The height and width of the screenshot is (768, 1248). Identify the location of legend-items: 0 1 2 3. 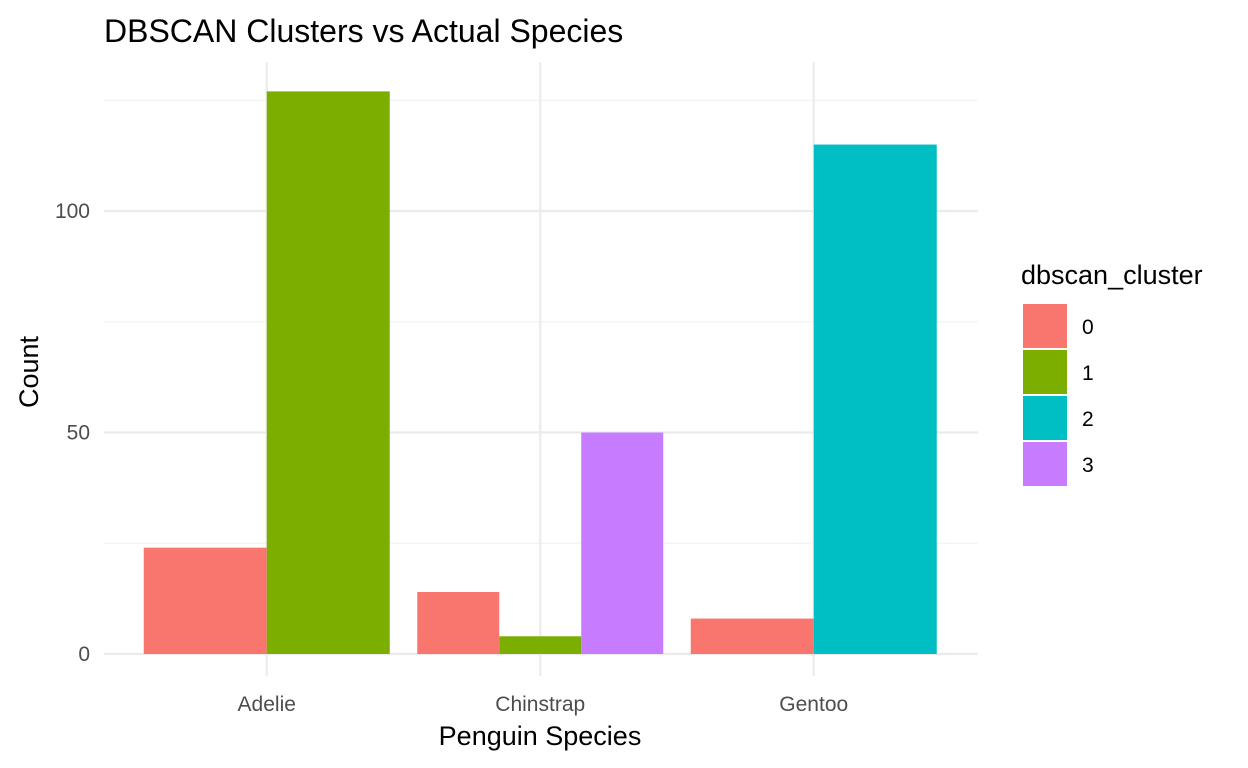
(1058, 395).